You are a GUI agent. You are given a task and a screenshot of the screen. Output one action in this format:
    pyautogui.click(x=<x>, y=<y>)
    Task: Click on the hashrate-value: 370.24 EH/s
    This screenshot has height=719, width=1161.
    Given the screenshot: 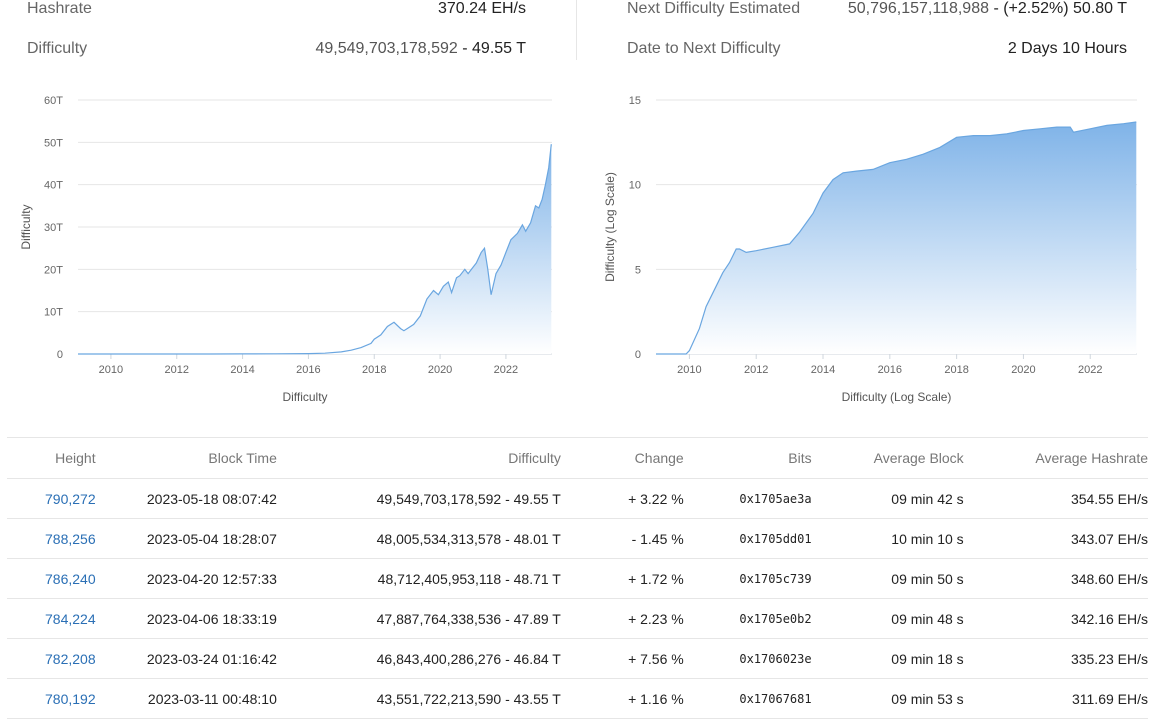 What is the action you would take?
    pyautogui.click(x=481, y=8)
    